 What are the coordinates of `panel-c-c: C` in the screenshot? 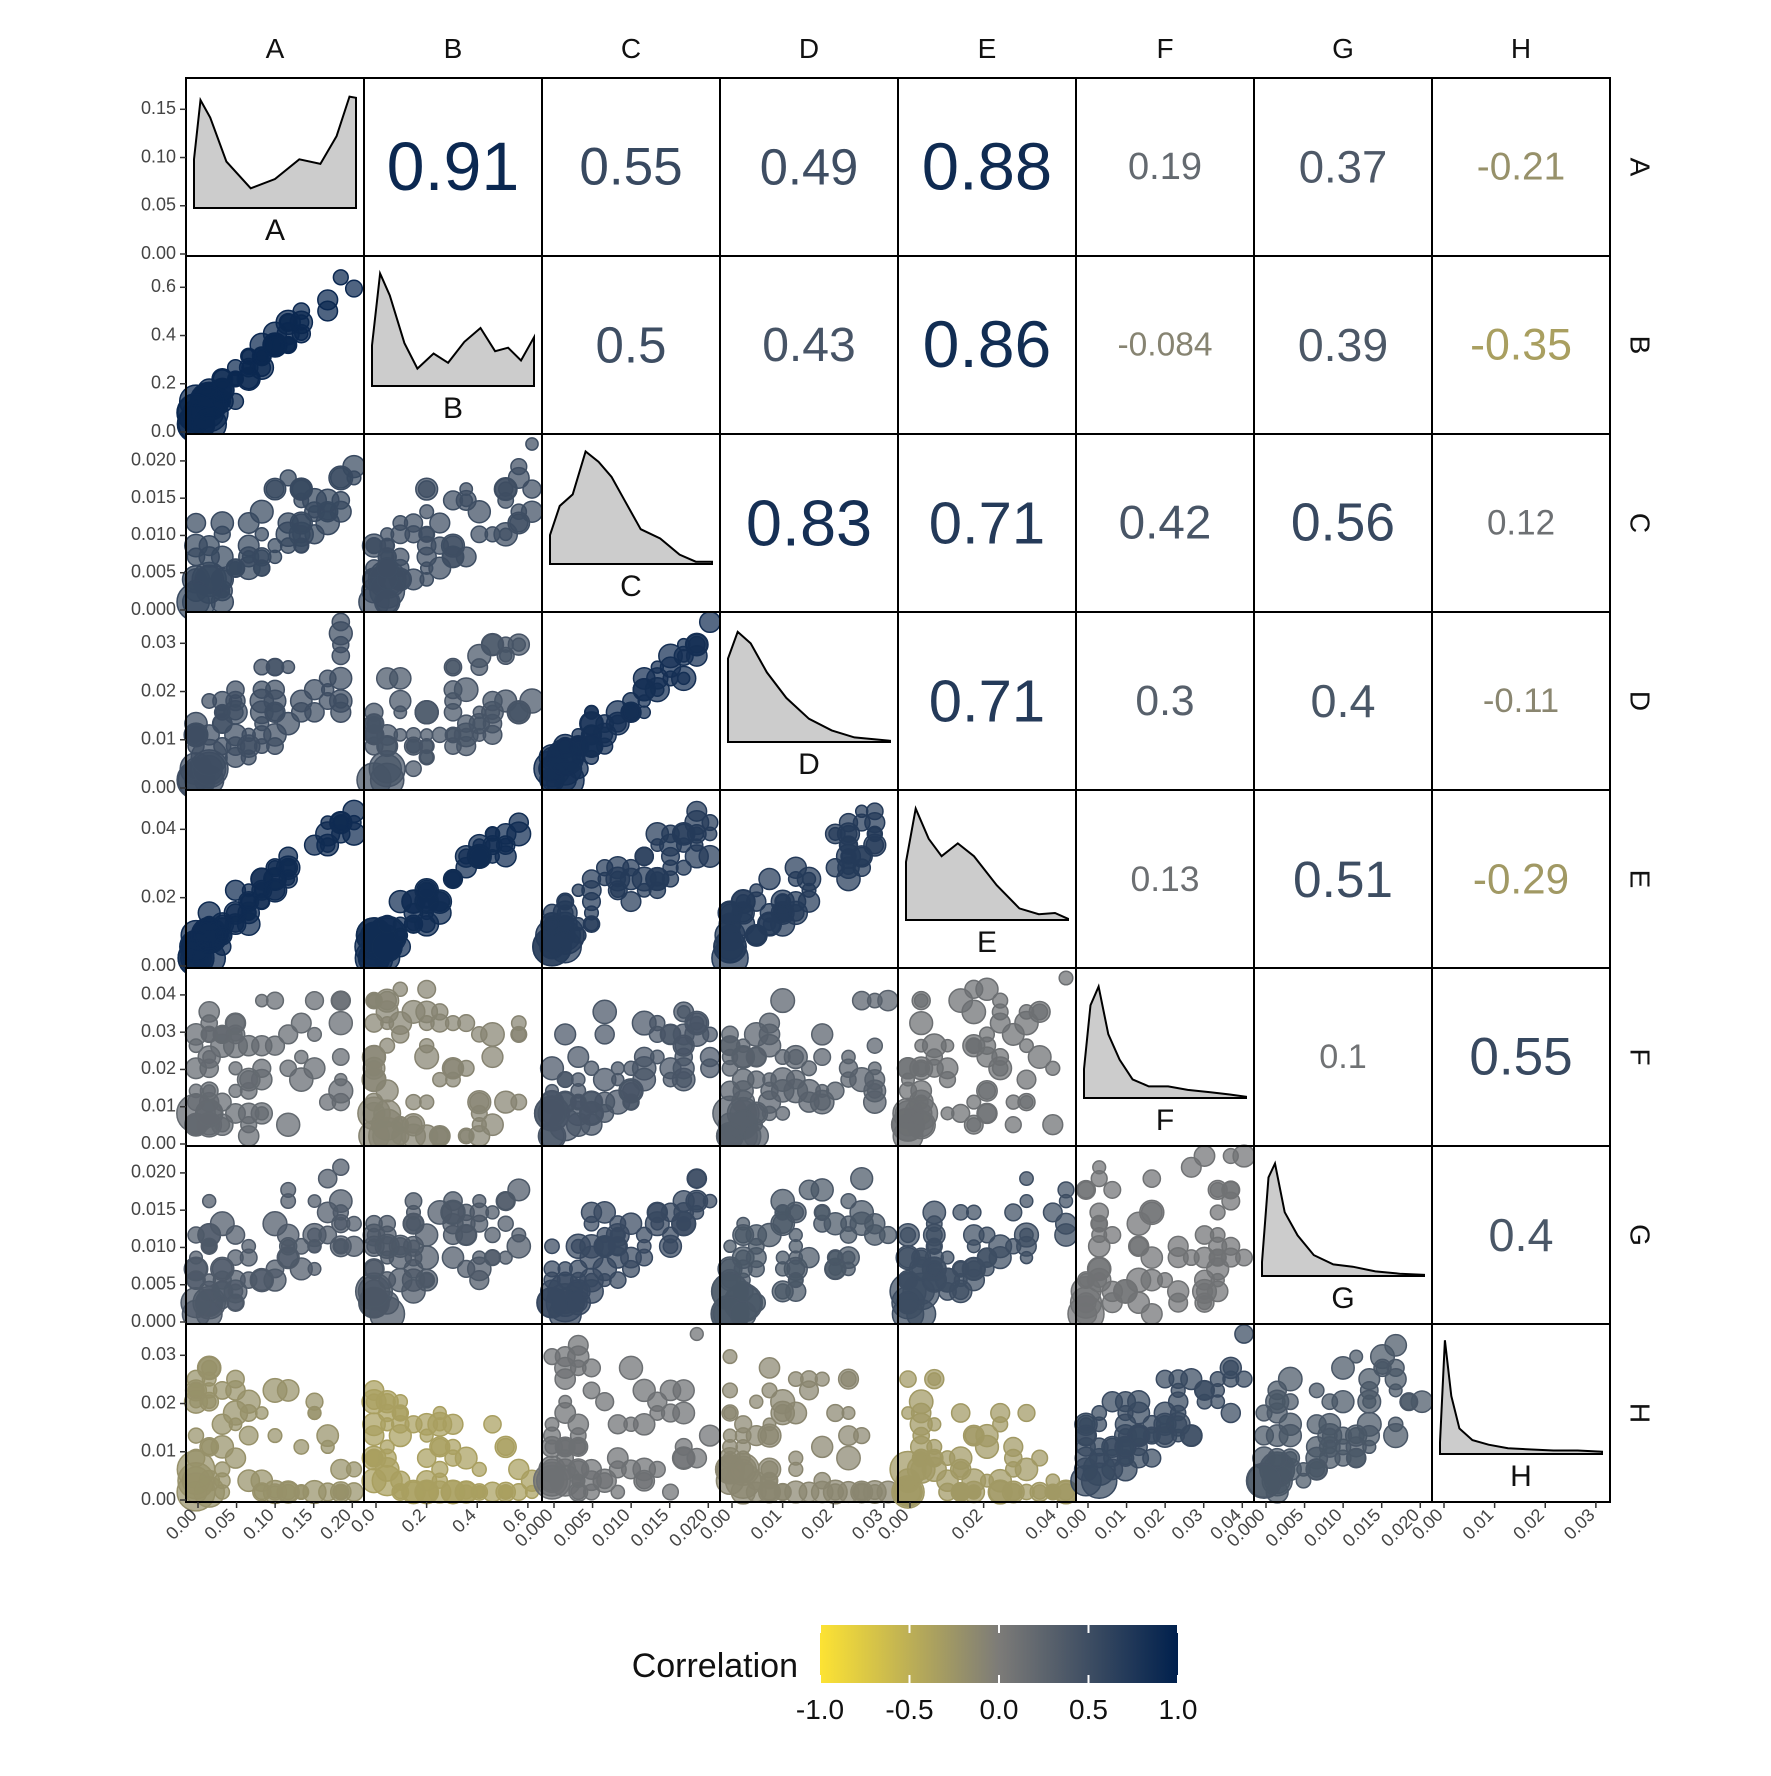 It's located at (631, 523).